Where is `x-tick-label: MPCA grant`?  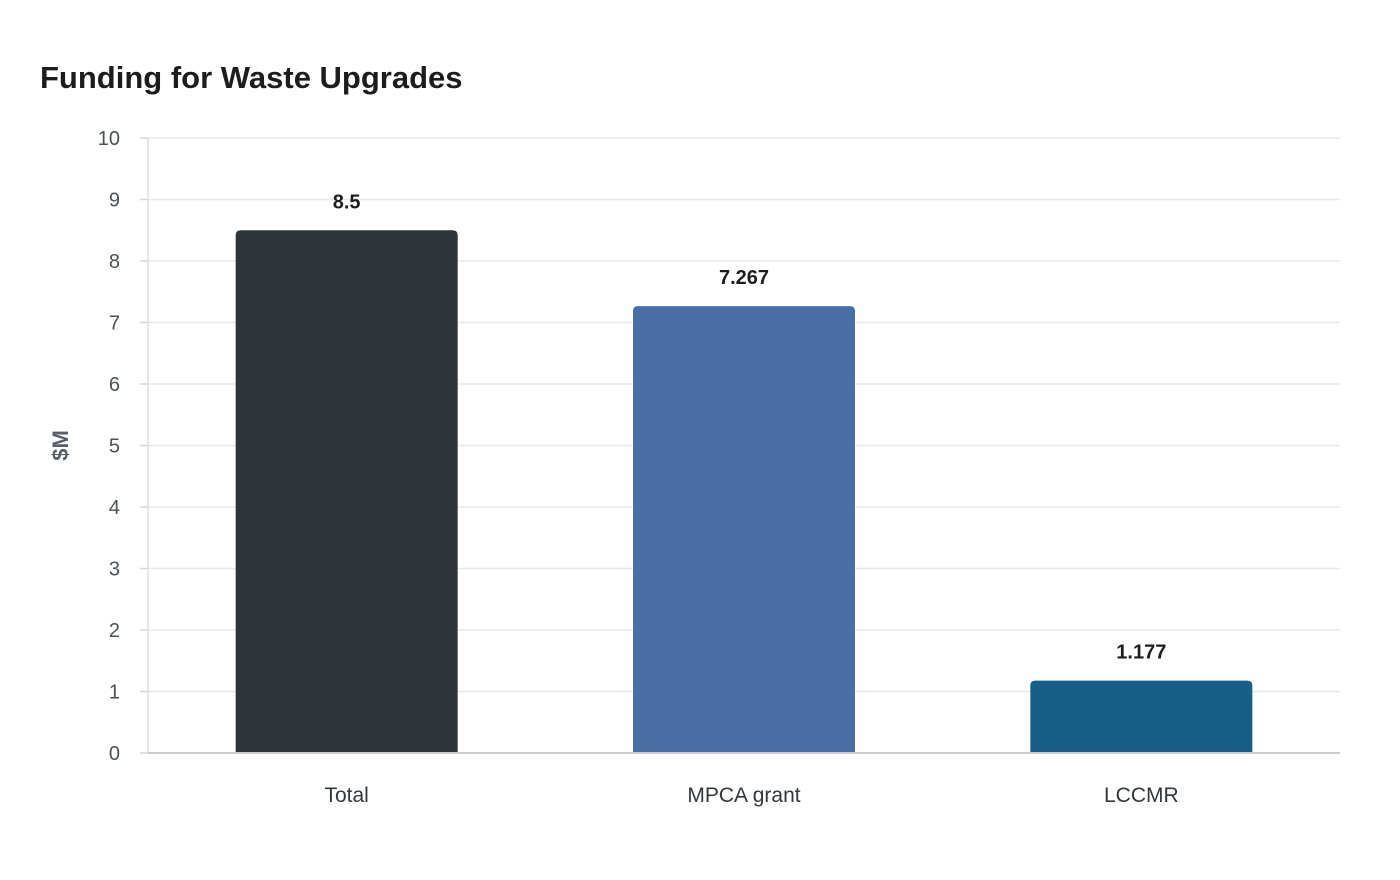
x-tick-label: MPCA grant is located at coordinates (743, 795).